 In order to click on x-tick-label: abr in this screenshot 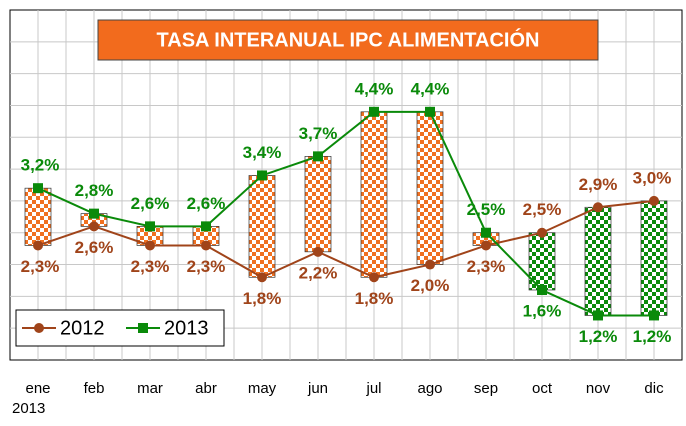, I will do `click(206, 388)`.